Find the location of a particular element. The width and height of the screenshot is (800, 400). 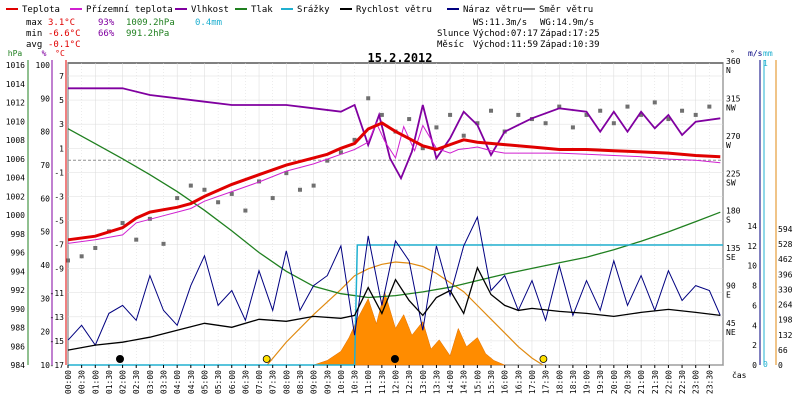

wind-direction-tick-direction: SE is located at coordinates (731, 257).